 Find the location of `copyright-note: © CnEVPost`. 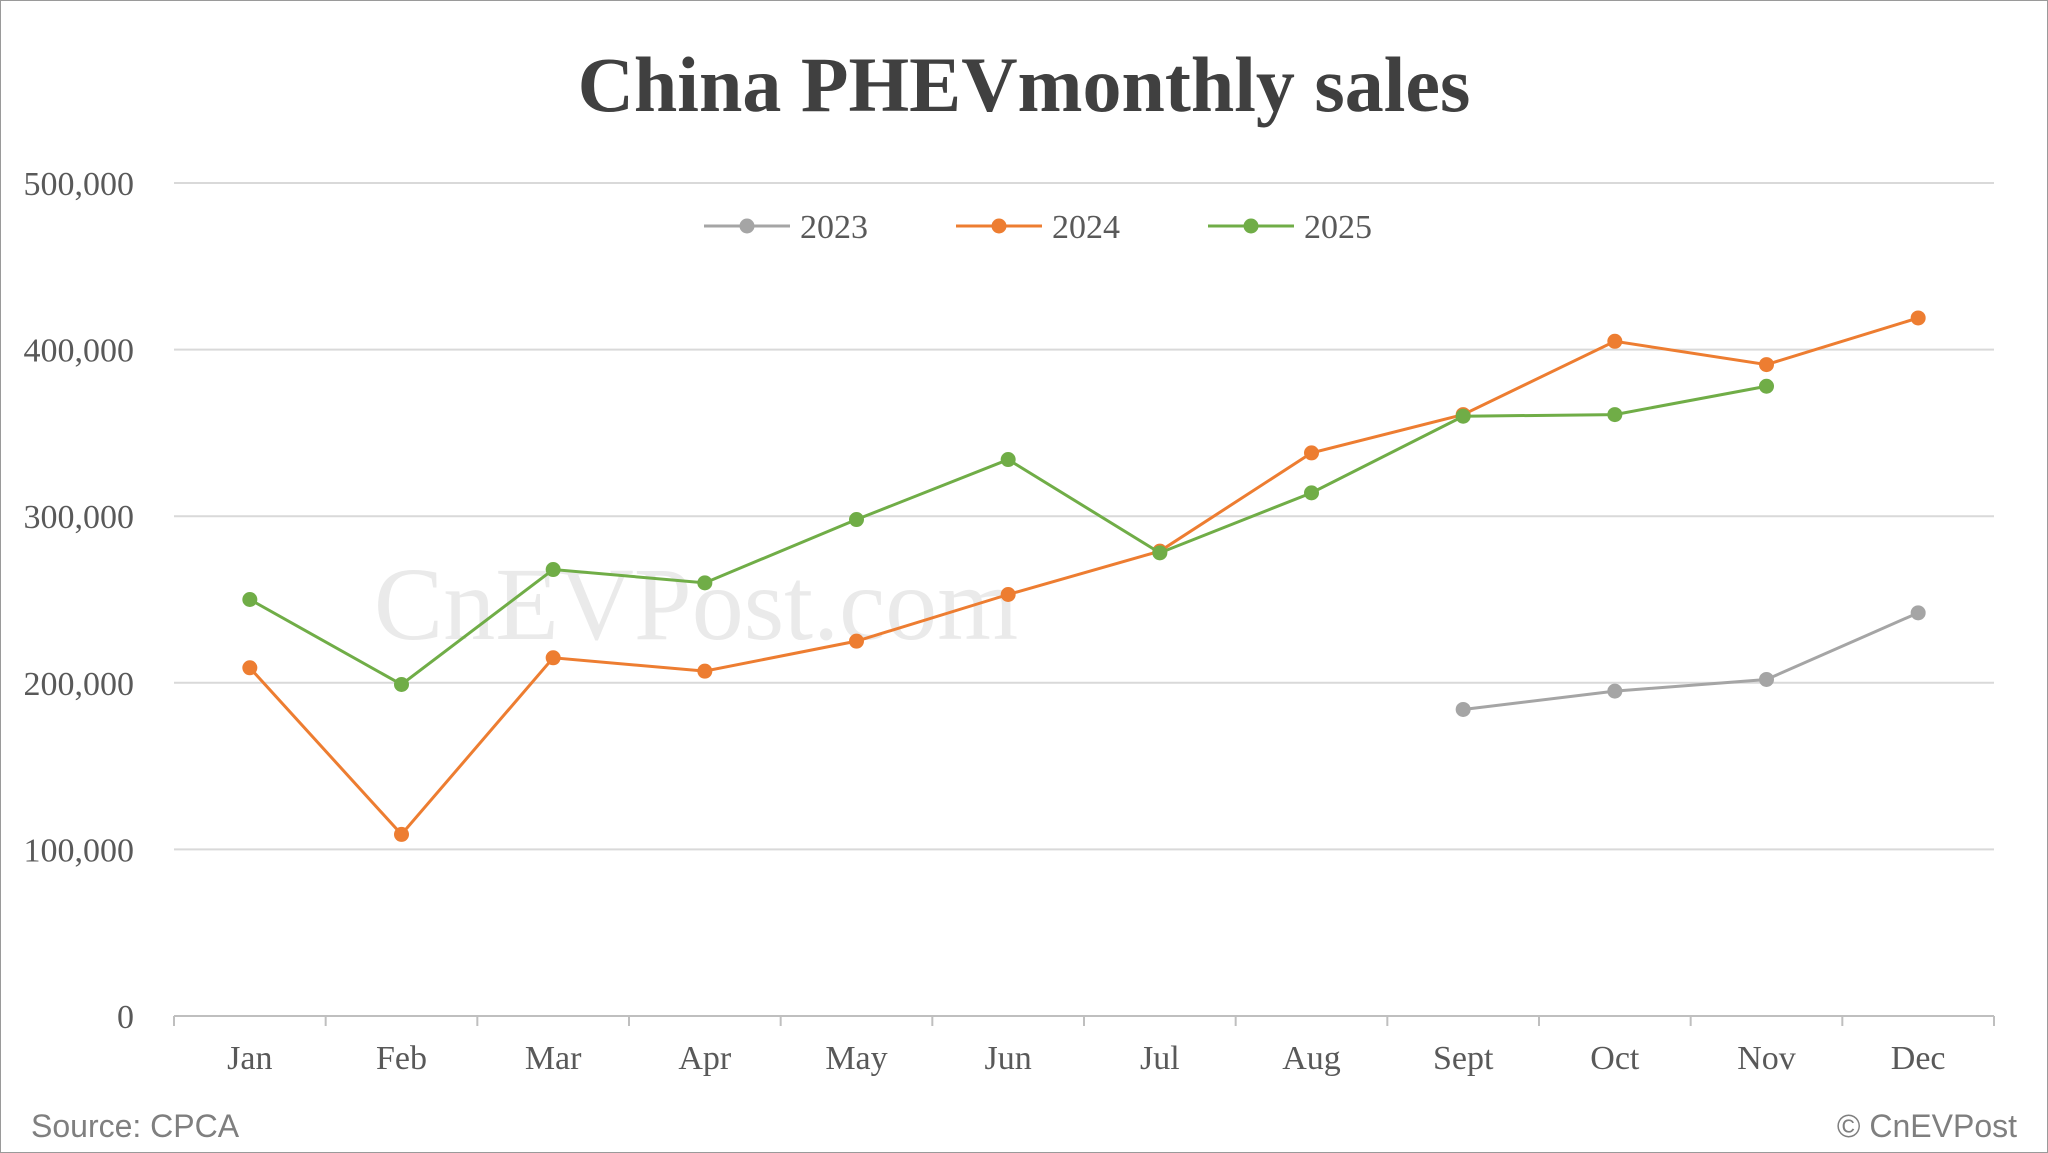

copyright-note: © CnEVPost is located at coordinates (1927, 1126).